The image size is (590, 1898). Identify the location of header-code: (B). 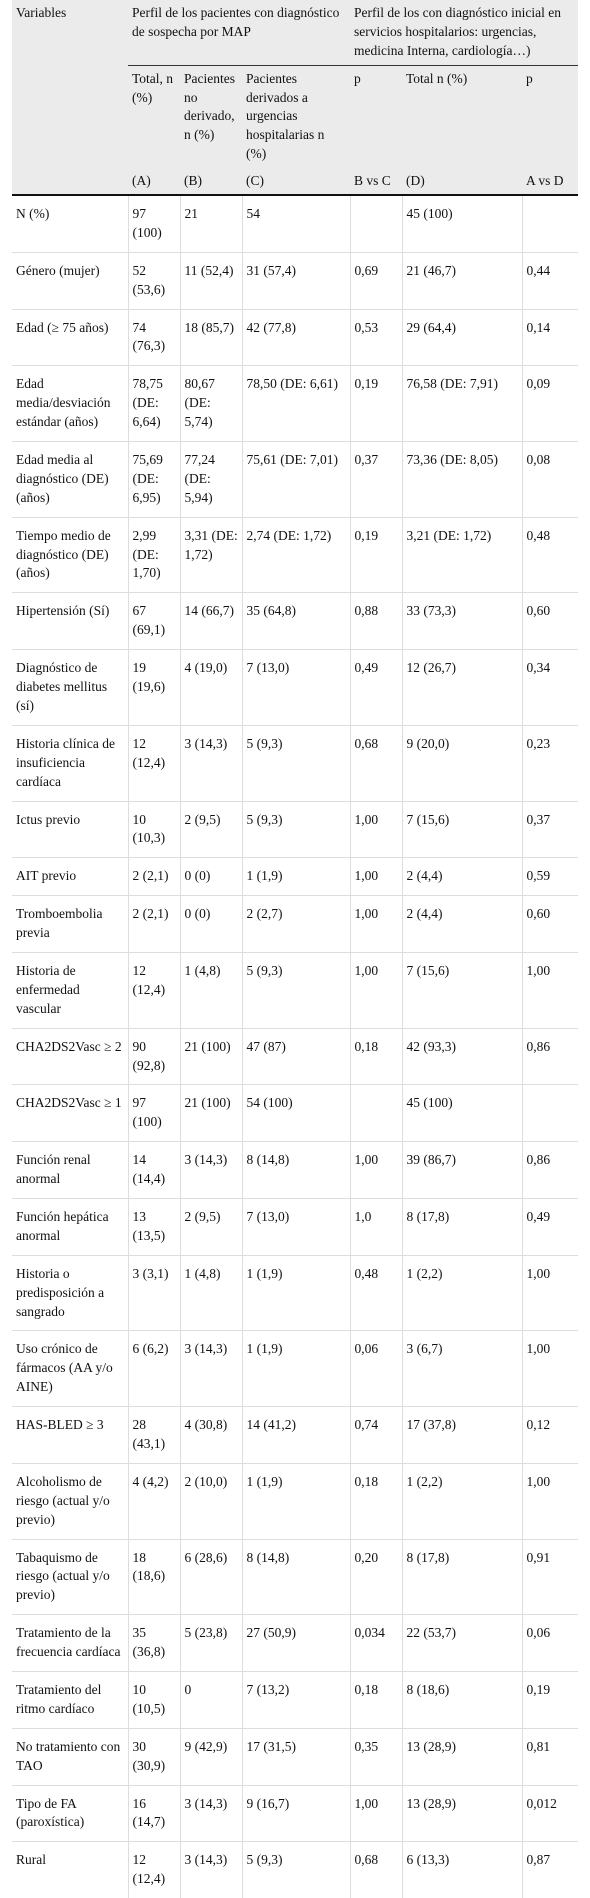
(211, 182).